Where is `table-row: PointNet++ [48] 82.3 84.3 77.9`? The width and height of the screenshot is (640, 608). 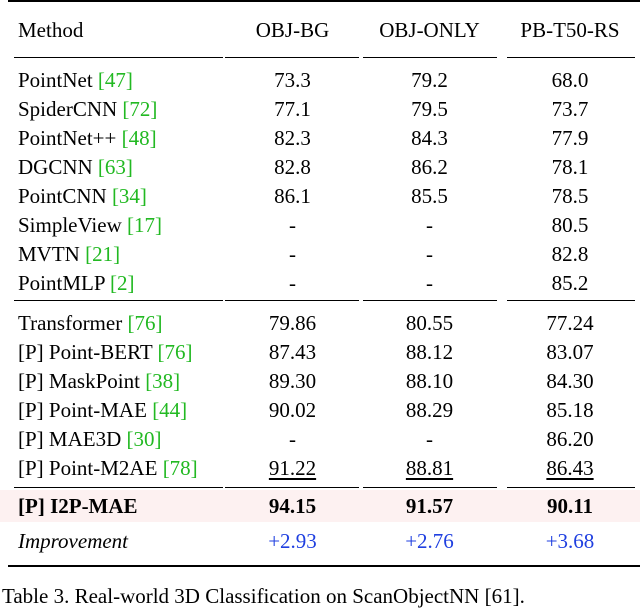
table-row: PointNet++ [48] 82.3 84.3 77.9 is located at coordinates (320, 138).